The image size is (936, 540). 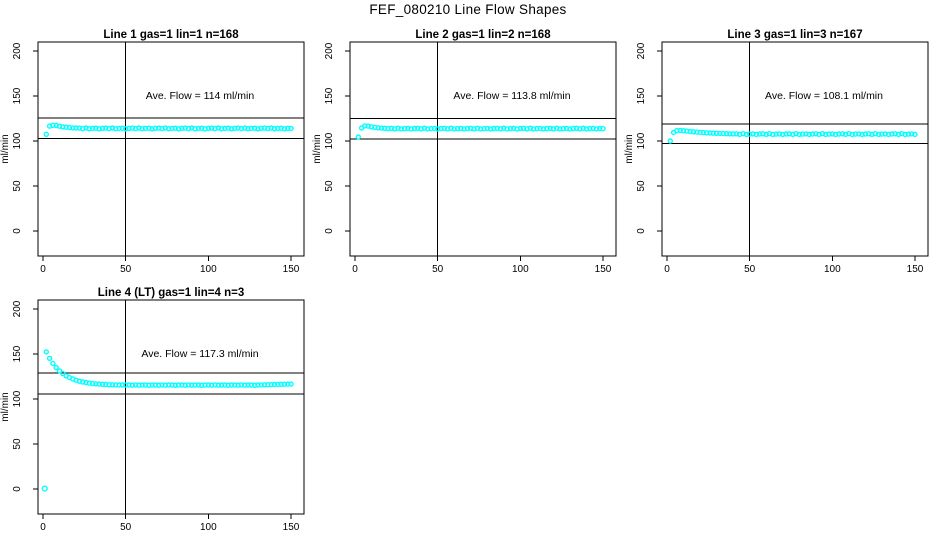 I want to click on panel-title: Line 3 gas=1 lin=3 n=167, so click(x=795, y=35).